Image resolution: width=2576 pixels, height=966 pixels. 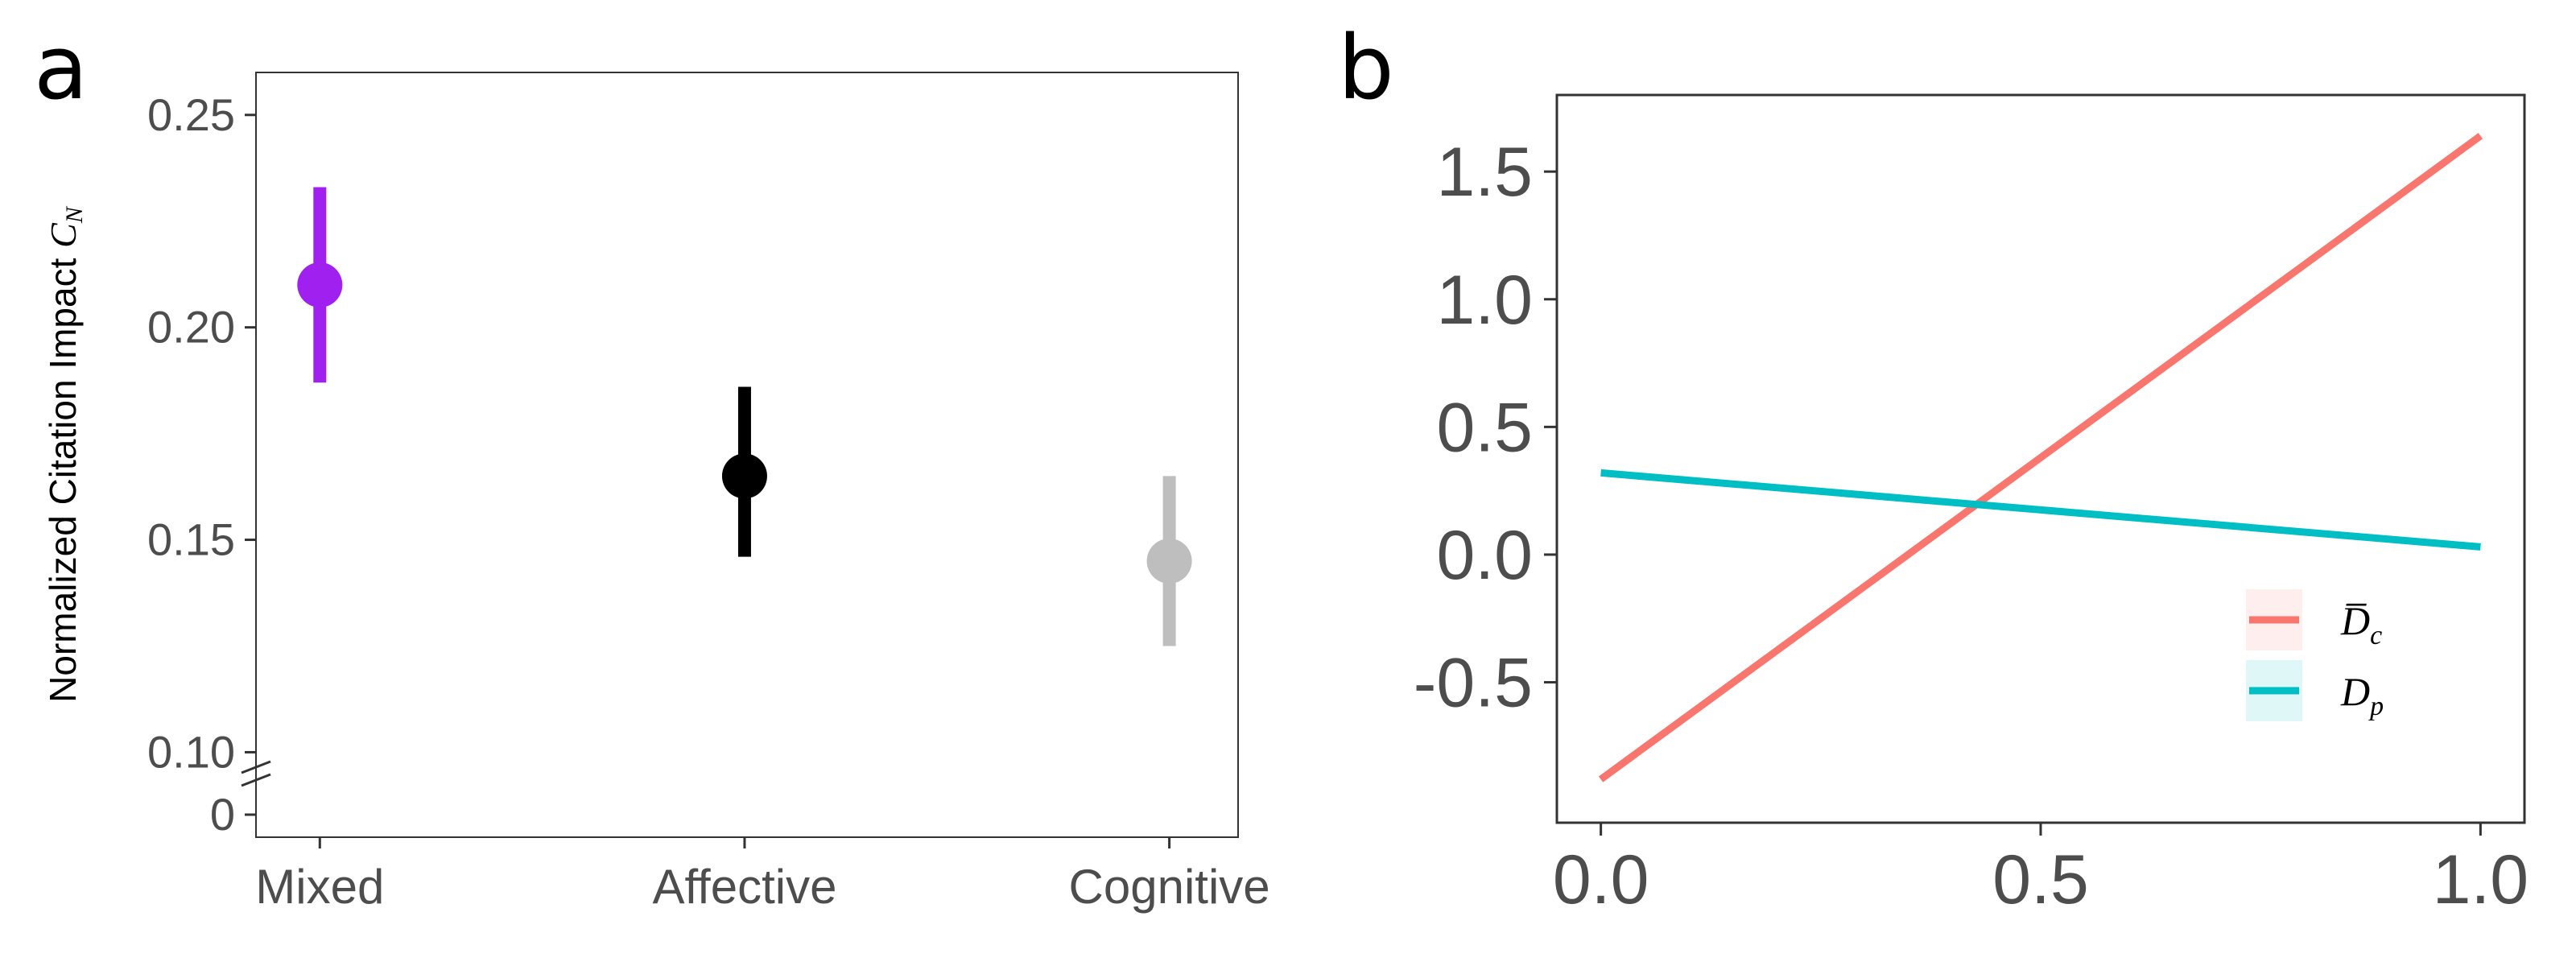 What do you see at coordinates (1601, 880) in the screenshot?
I see `panel-b-x-tick-label: 0.0` at bounding box center [1601, 880].